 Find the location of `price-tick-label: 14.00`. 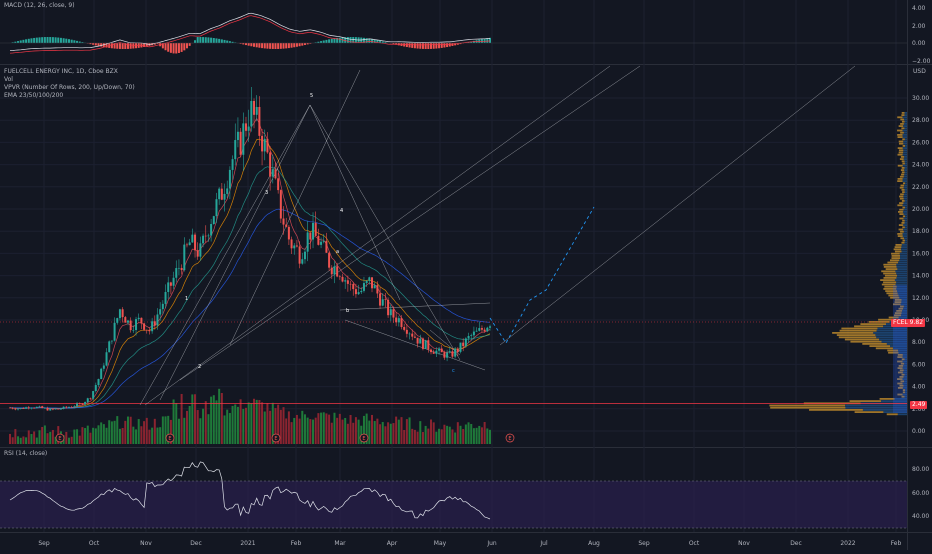

price-tick-label: 14.00 is located at coordinates (920, 276).